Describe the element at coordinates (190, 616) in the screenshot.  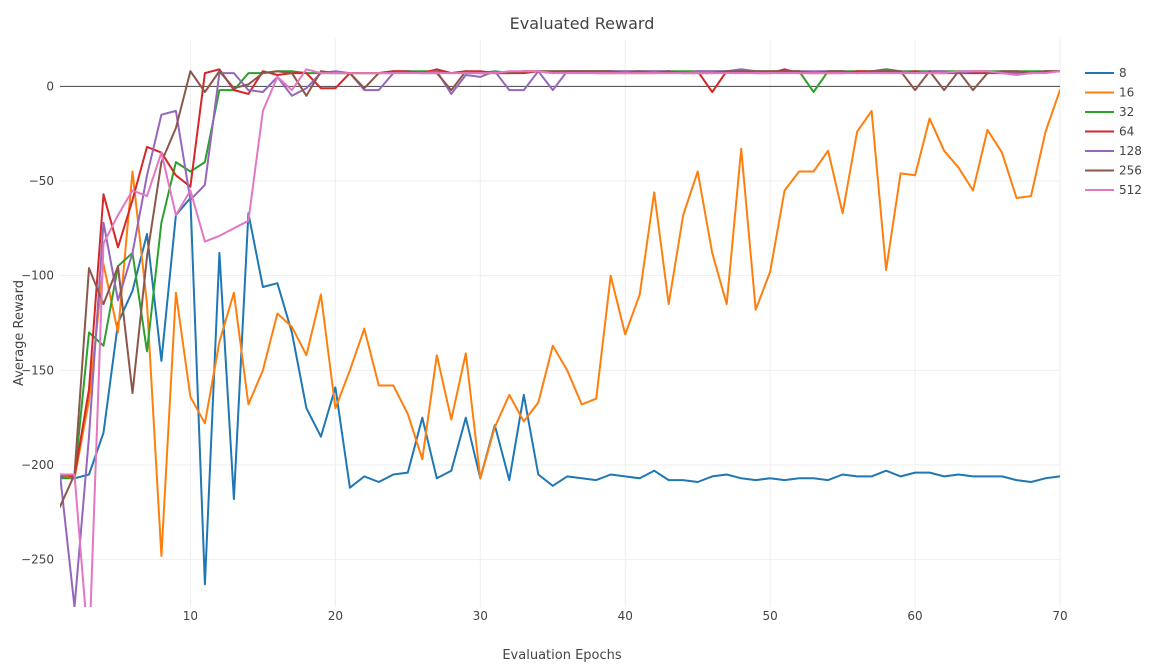
I see `x-tick-label: 10` at that location.